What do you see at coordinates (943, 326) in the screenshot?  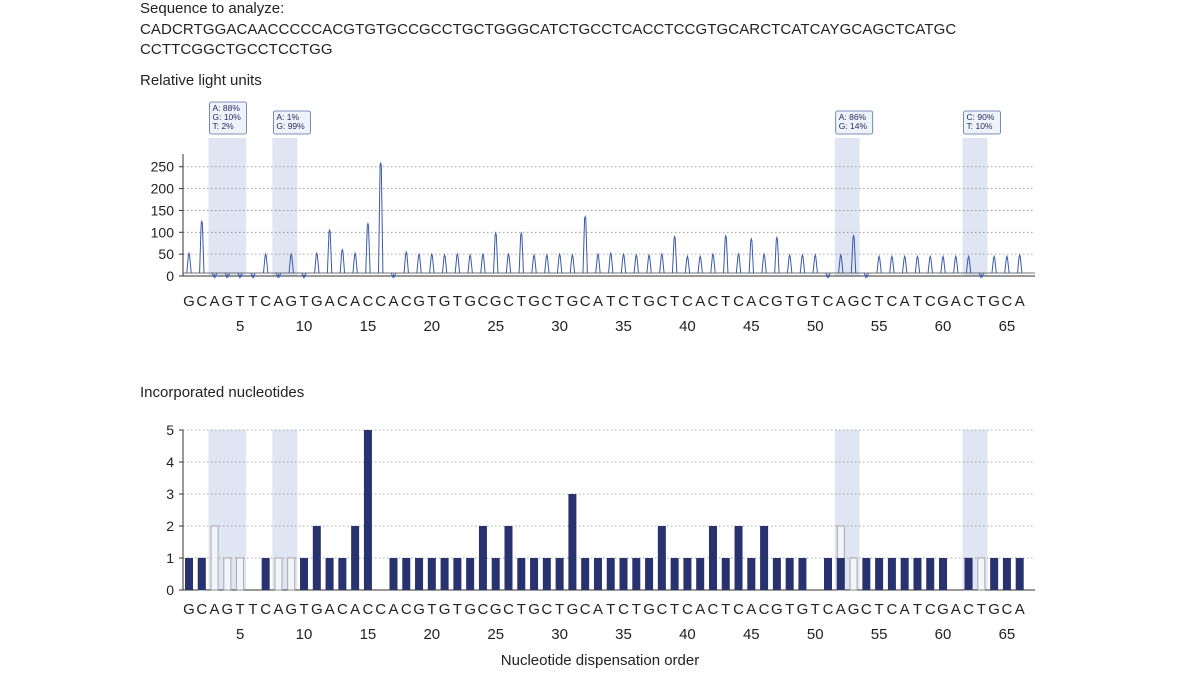 I see `rlu-x-tick-label: 60` at bounding box center [943, 326].